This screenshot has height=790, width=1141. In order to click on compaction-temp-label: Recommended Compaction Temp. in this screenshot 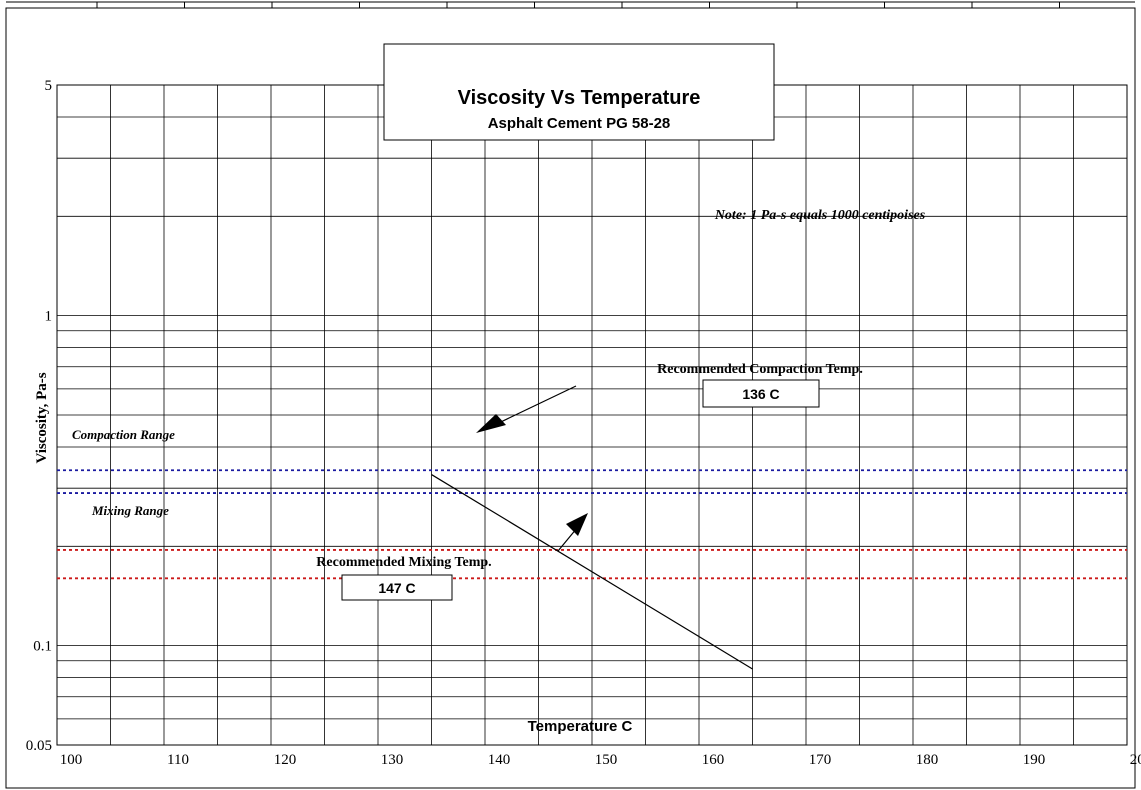, I will do `click(760, 369)`.